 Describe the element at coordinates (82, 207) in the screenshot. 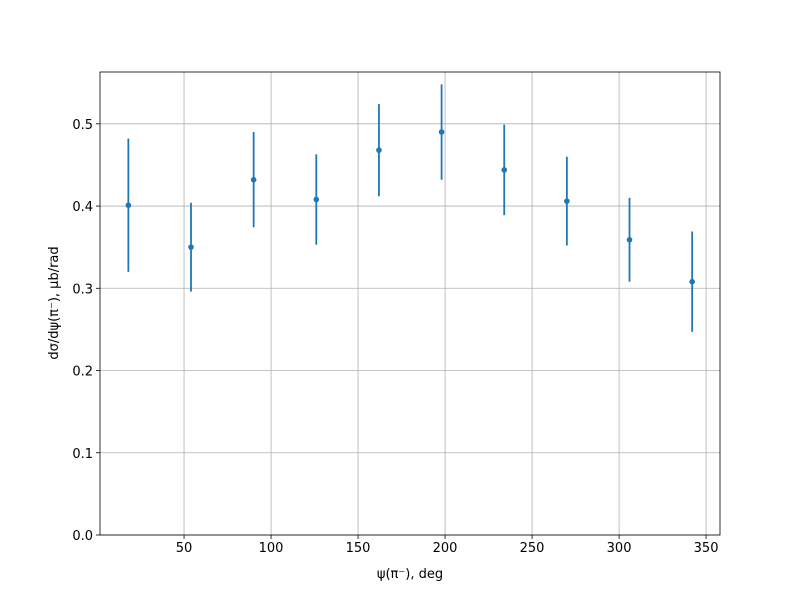

I see `y-tick-label: 0.4` at that location.